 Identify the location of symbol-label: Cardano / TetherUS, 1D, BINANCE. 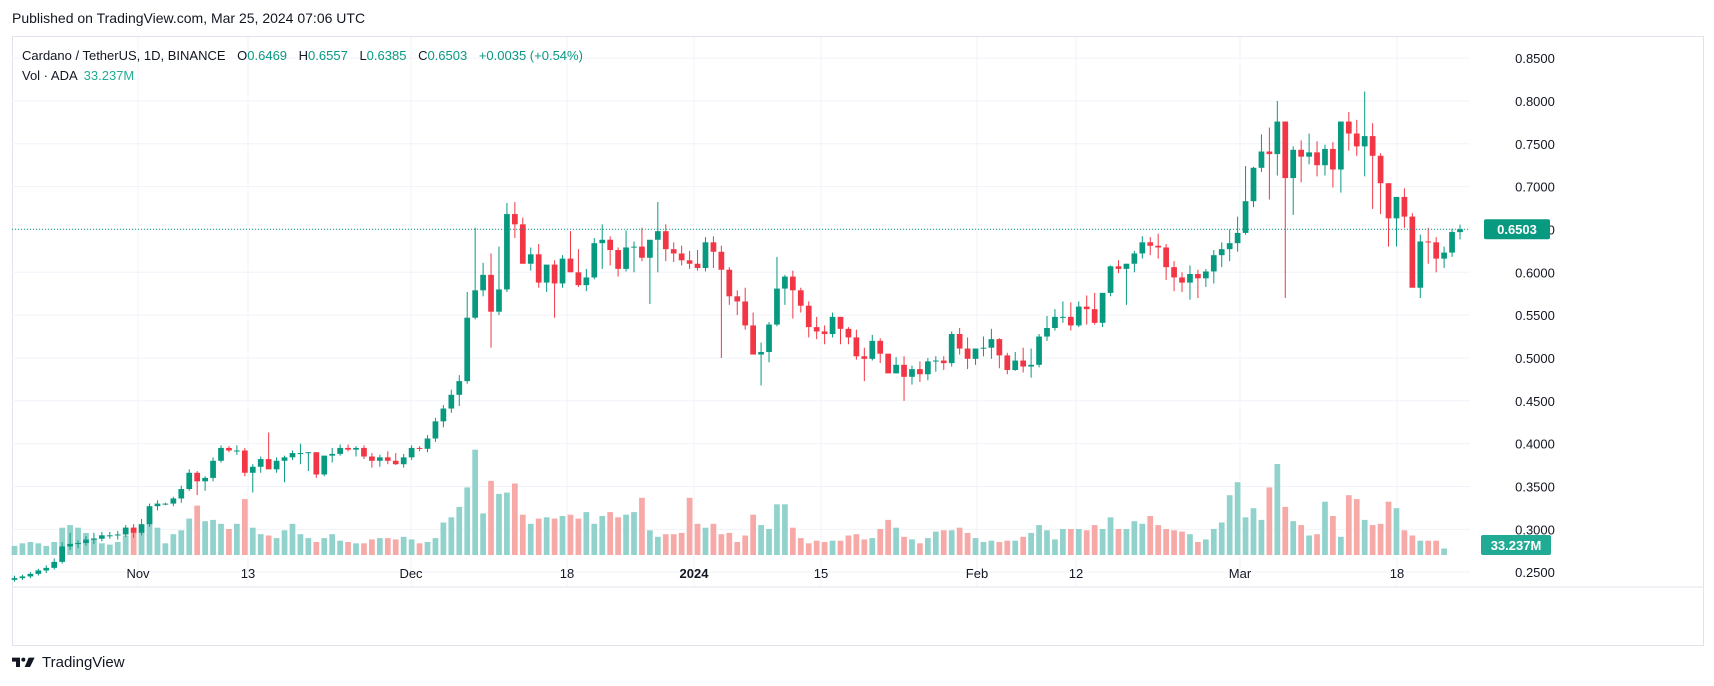
(124, 55).